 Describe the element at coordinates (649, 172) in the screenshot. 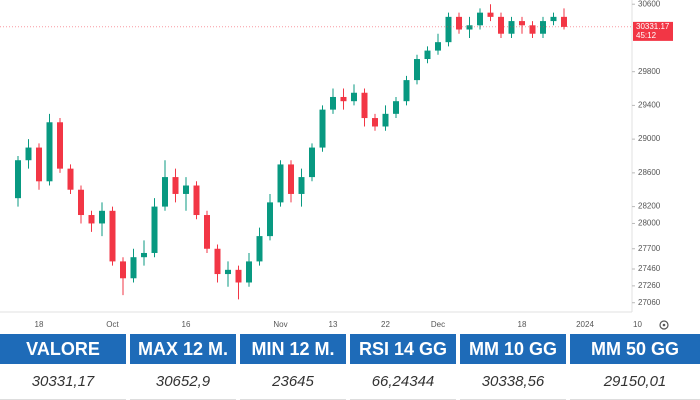

I see `y-tick-label: 28600` at that location.